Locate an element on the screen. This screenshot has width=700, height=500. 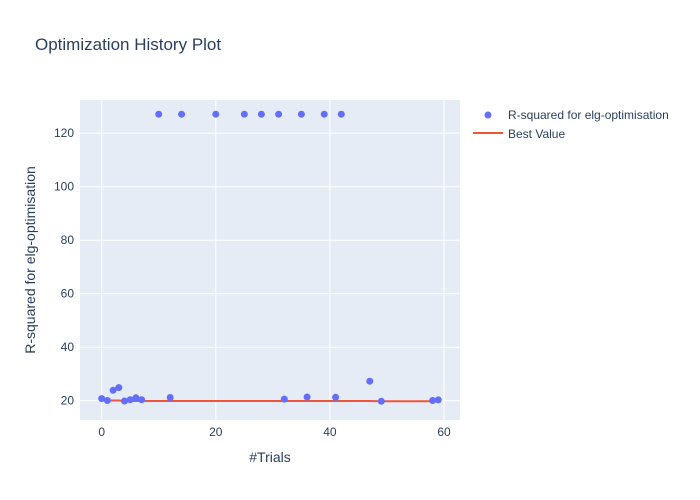
legend-item-best-value: Best Value is located at coordinates (519, 134).